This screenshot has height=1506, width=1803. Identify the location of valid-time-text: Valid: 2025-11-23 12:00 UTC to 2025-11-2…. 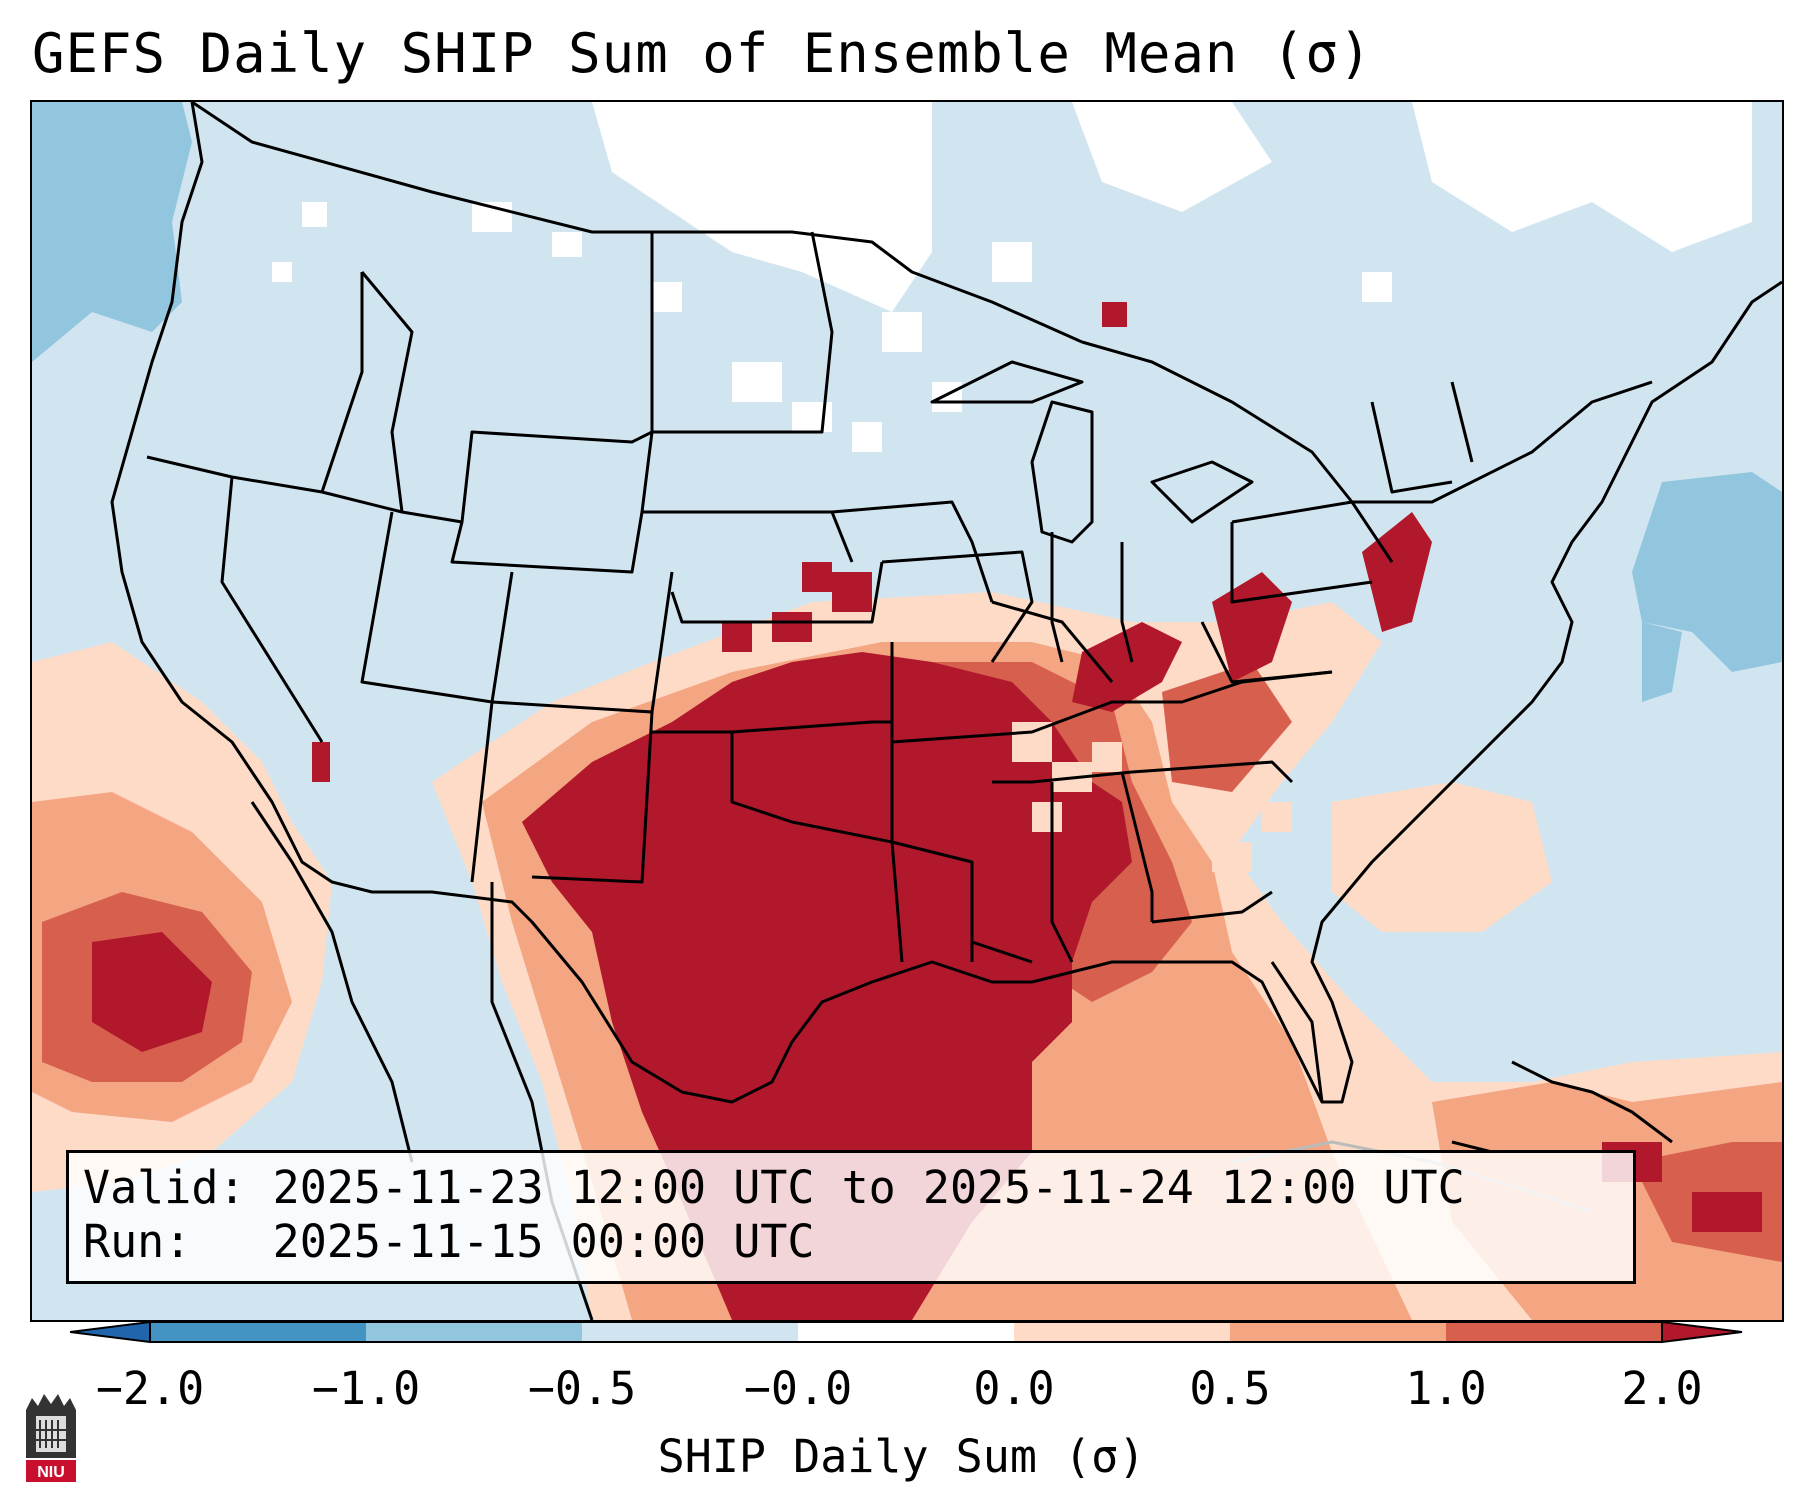
(774, 1187).